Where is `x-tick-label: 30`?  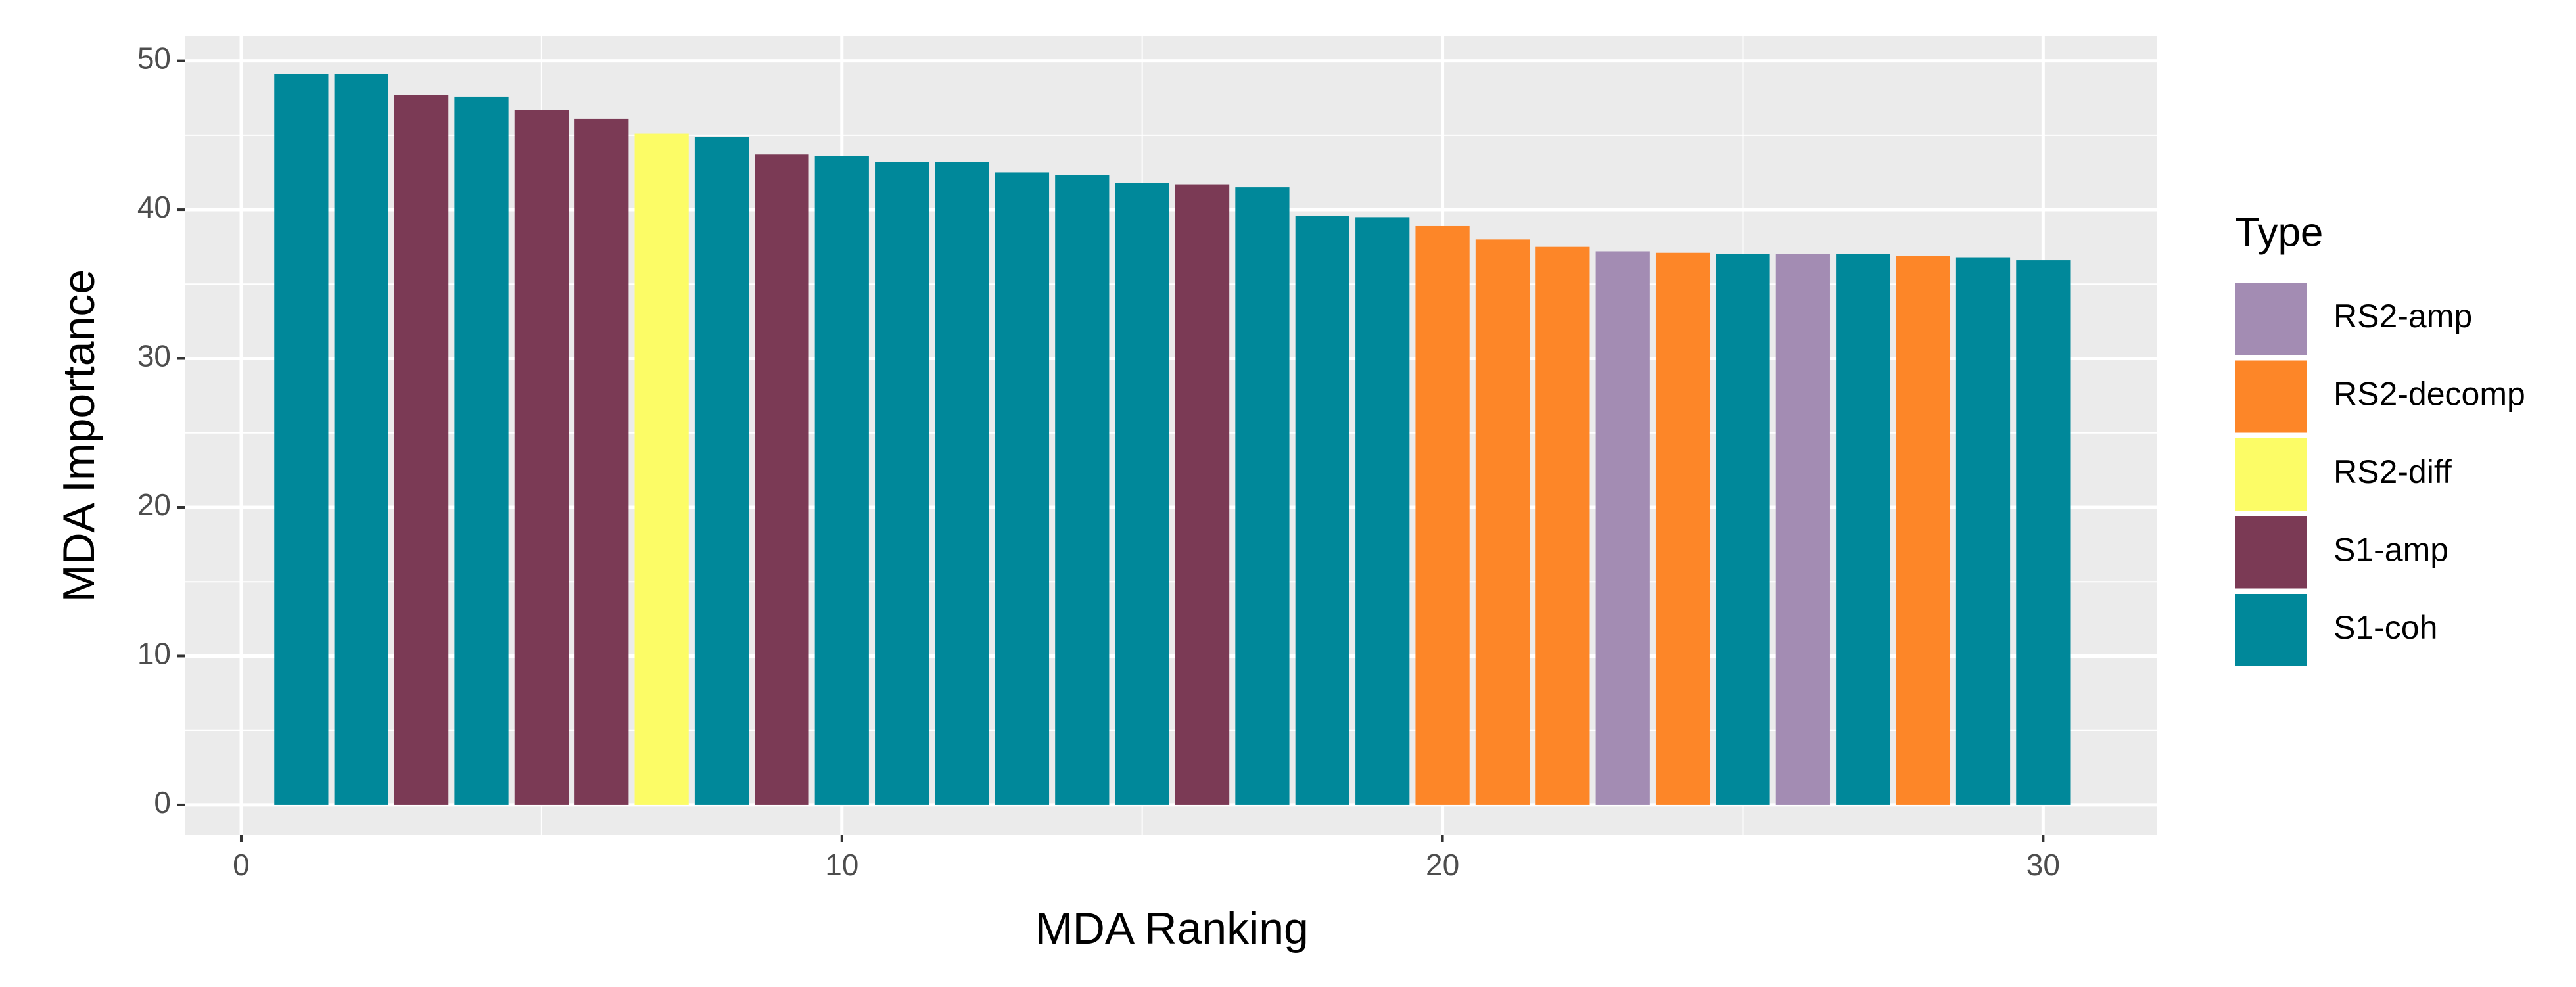 x-tick-label: 30 is located at coordinates (2043, 865).